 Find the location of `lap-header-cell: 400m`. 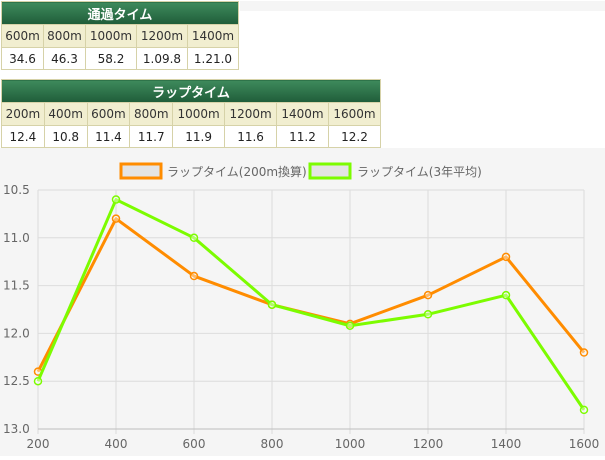

lap-header-cell: 400m is located at coordinates (65, 114).